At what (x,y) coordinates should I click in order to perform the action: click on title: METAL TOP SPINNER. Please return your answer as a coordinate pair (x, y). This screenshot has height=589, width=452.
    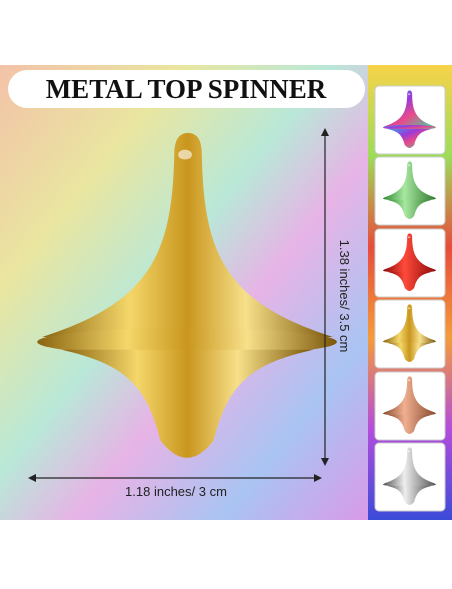
    Looking at the image, I should click on (186, 89).